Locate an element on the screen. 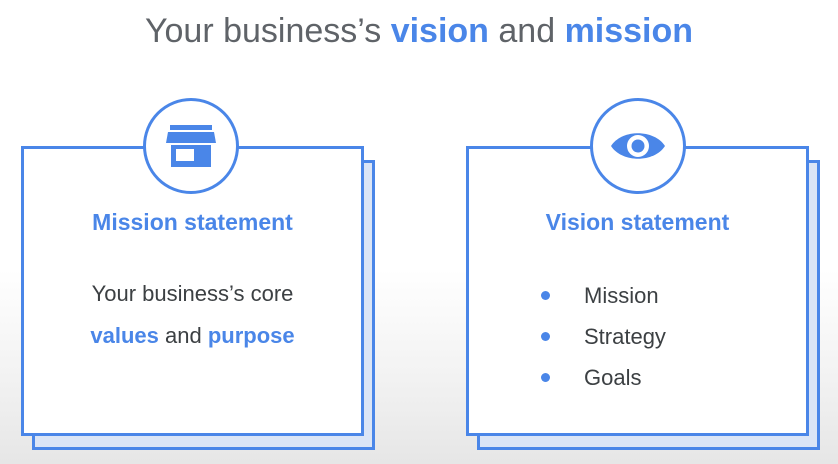 This screenshot has height=464, width=838. mission-desc-line1: Your business’s core is located at coordinates (192, 293).